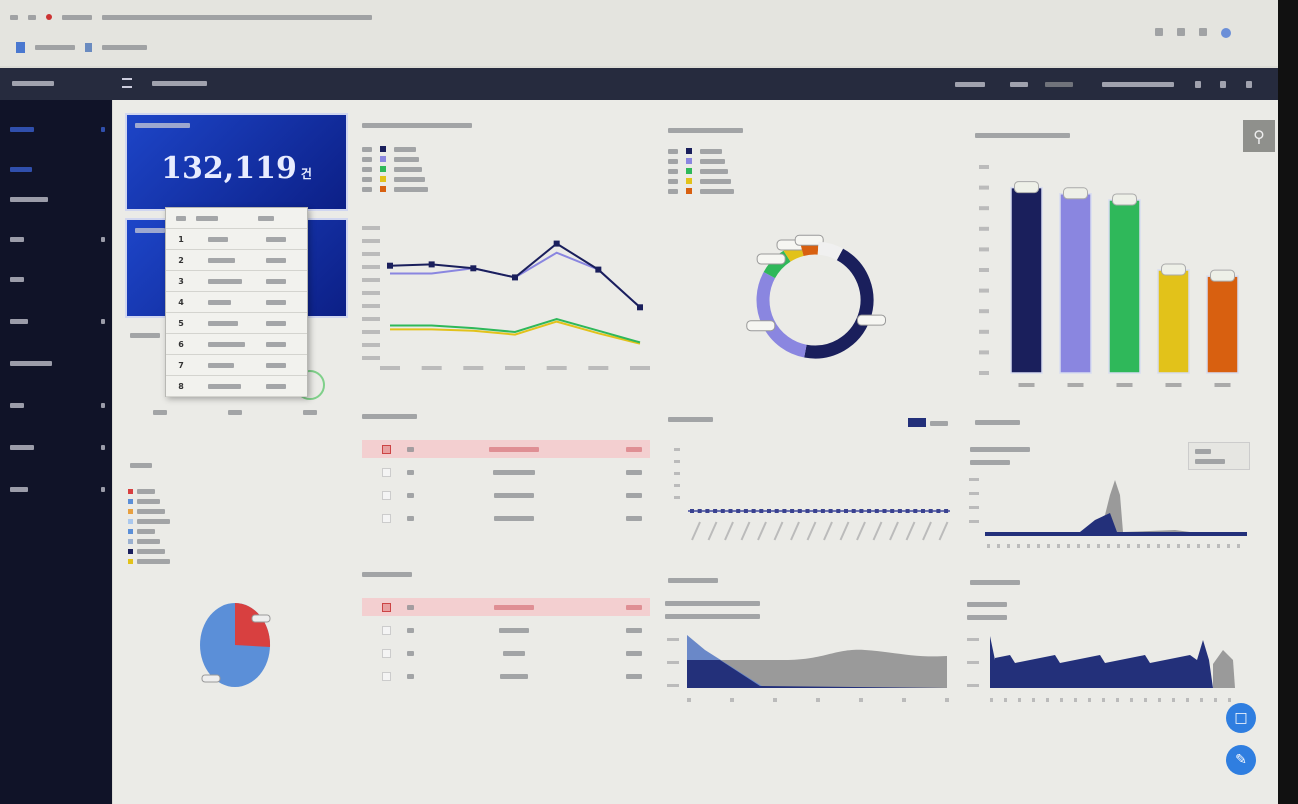 This screenshot has height=804, width=1298. I want to click on name-cell, so click(219, 302).